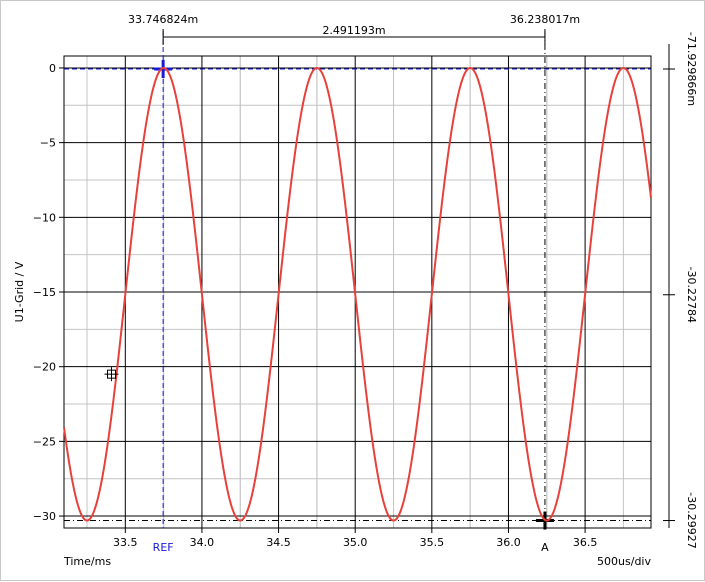 The height and width of the screenshot is (582, 705). Describe the element at coordinates (355, 542) in the screenshot. I see `x-tick-label: 35.0` at that location.